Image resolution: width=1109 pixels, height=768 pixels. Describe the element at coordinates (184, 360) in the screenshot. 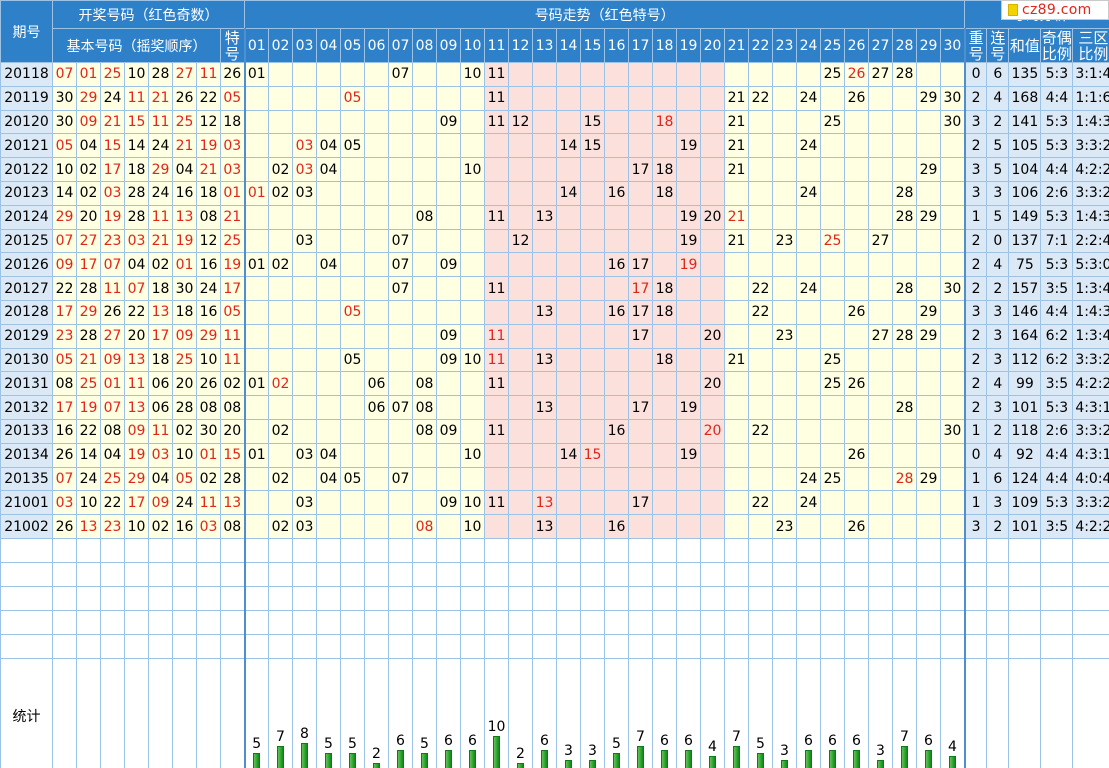

I see `basic-number-cell: 25` at that location.